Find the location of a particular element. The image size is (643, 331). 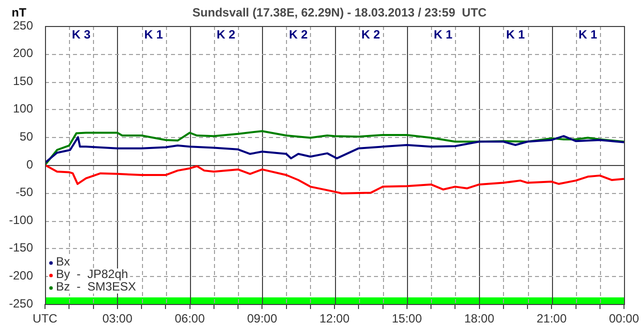

x-tick-label: 09:00 is located at coordinates (262, 319).